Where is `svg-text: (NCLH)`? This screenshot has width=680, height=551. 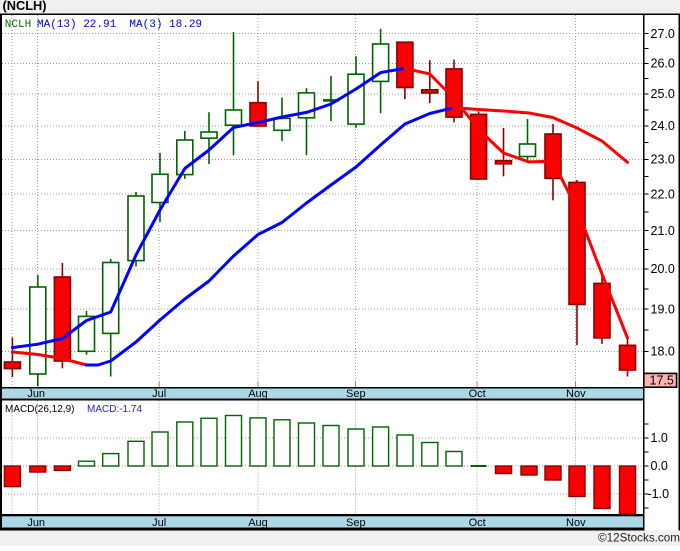 svg-text: (NCLH) is located at coordinates (25, 6).